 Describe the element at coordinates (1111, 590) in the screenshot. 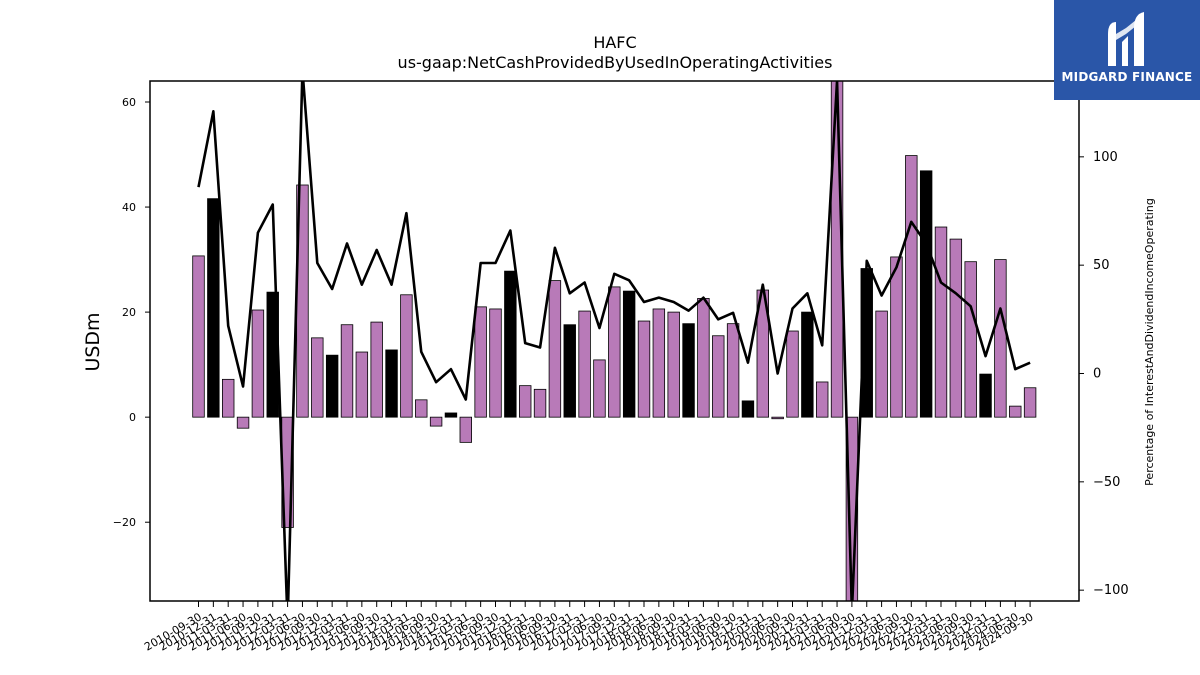

I see `y2-tick-label: −100` at that location.